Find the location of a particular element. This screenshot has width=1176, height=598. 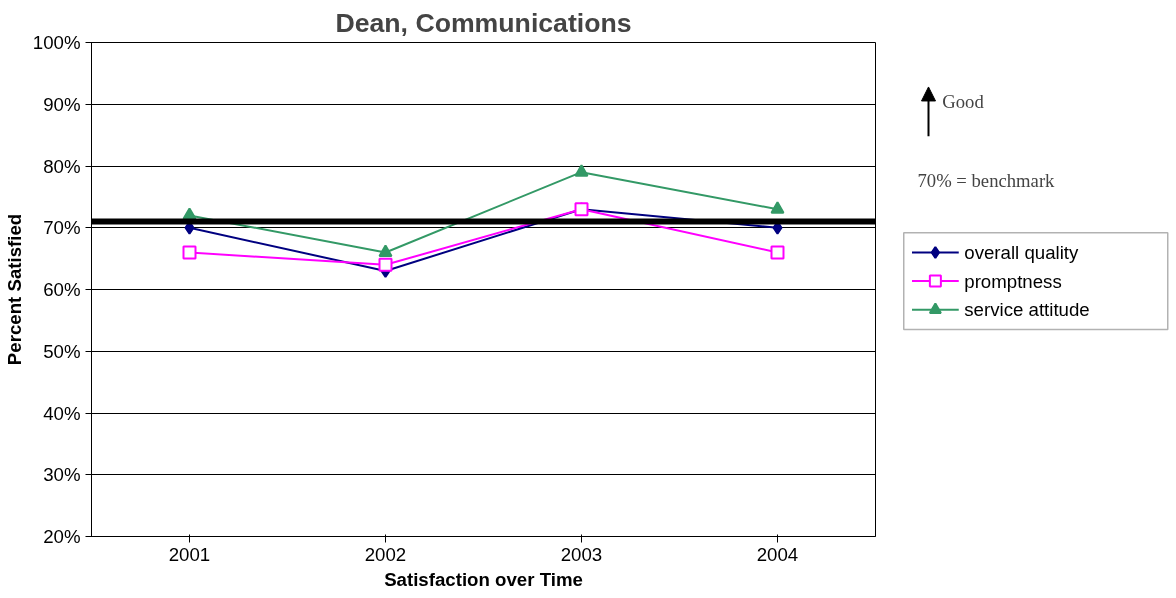

x-axis-title: Satisfaction over Time is located at coordinates (483, 579).